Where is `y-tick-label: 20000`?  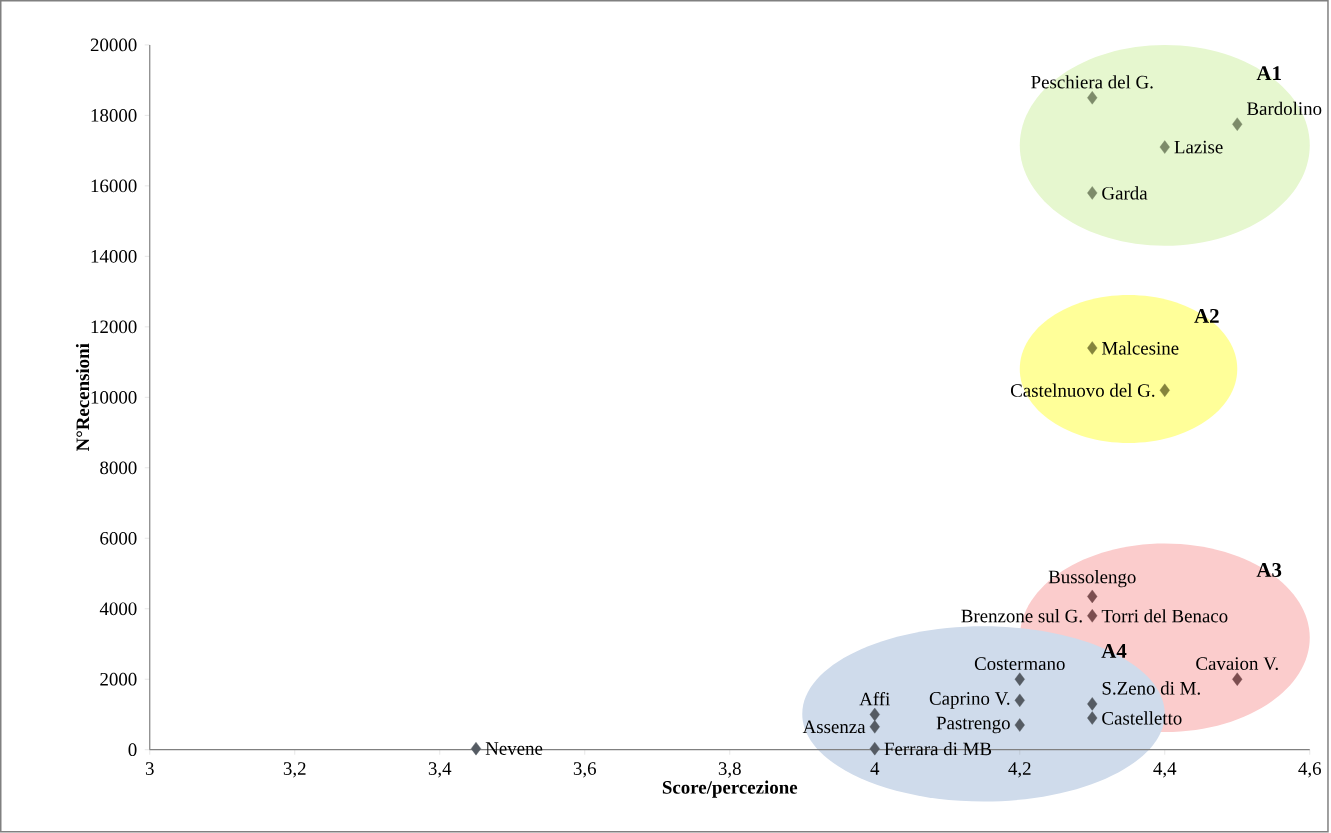 y-tick-label: 20000 is located at coordinates (113, 45).